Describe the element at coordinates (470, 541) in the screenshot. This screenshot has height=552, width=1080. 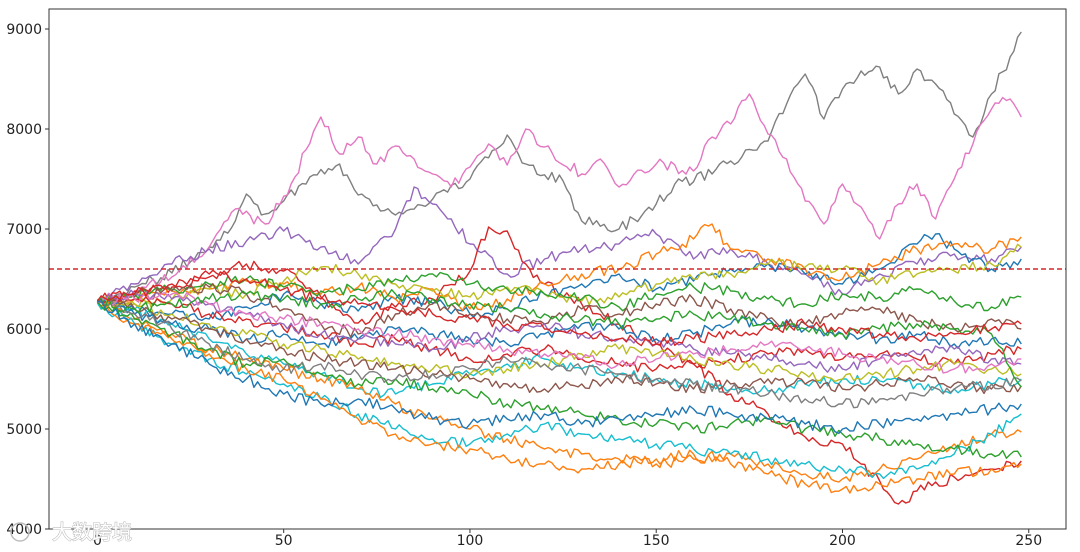
I see `x-tick-label: 100` at that location.